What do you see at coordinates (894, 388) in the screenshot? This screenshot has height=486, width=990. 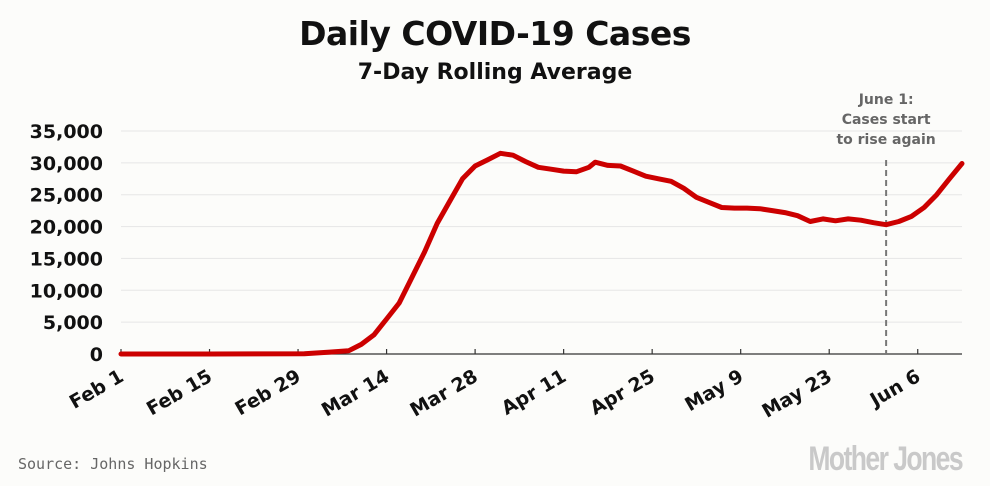 I see `x-tick-label: Jun 6` at bounding box center [894, 388].